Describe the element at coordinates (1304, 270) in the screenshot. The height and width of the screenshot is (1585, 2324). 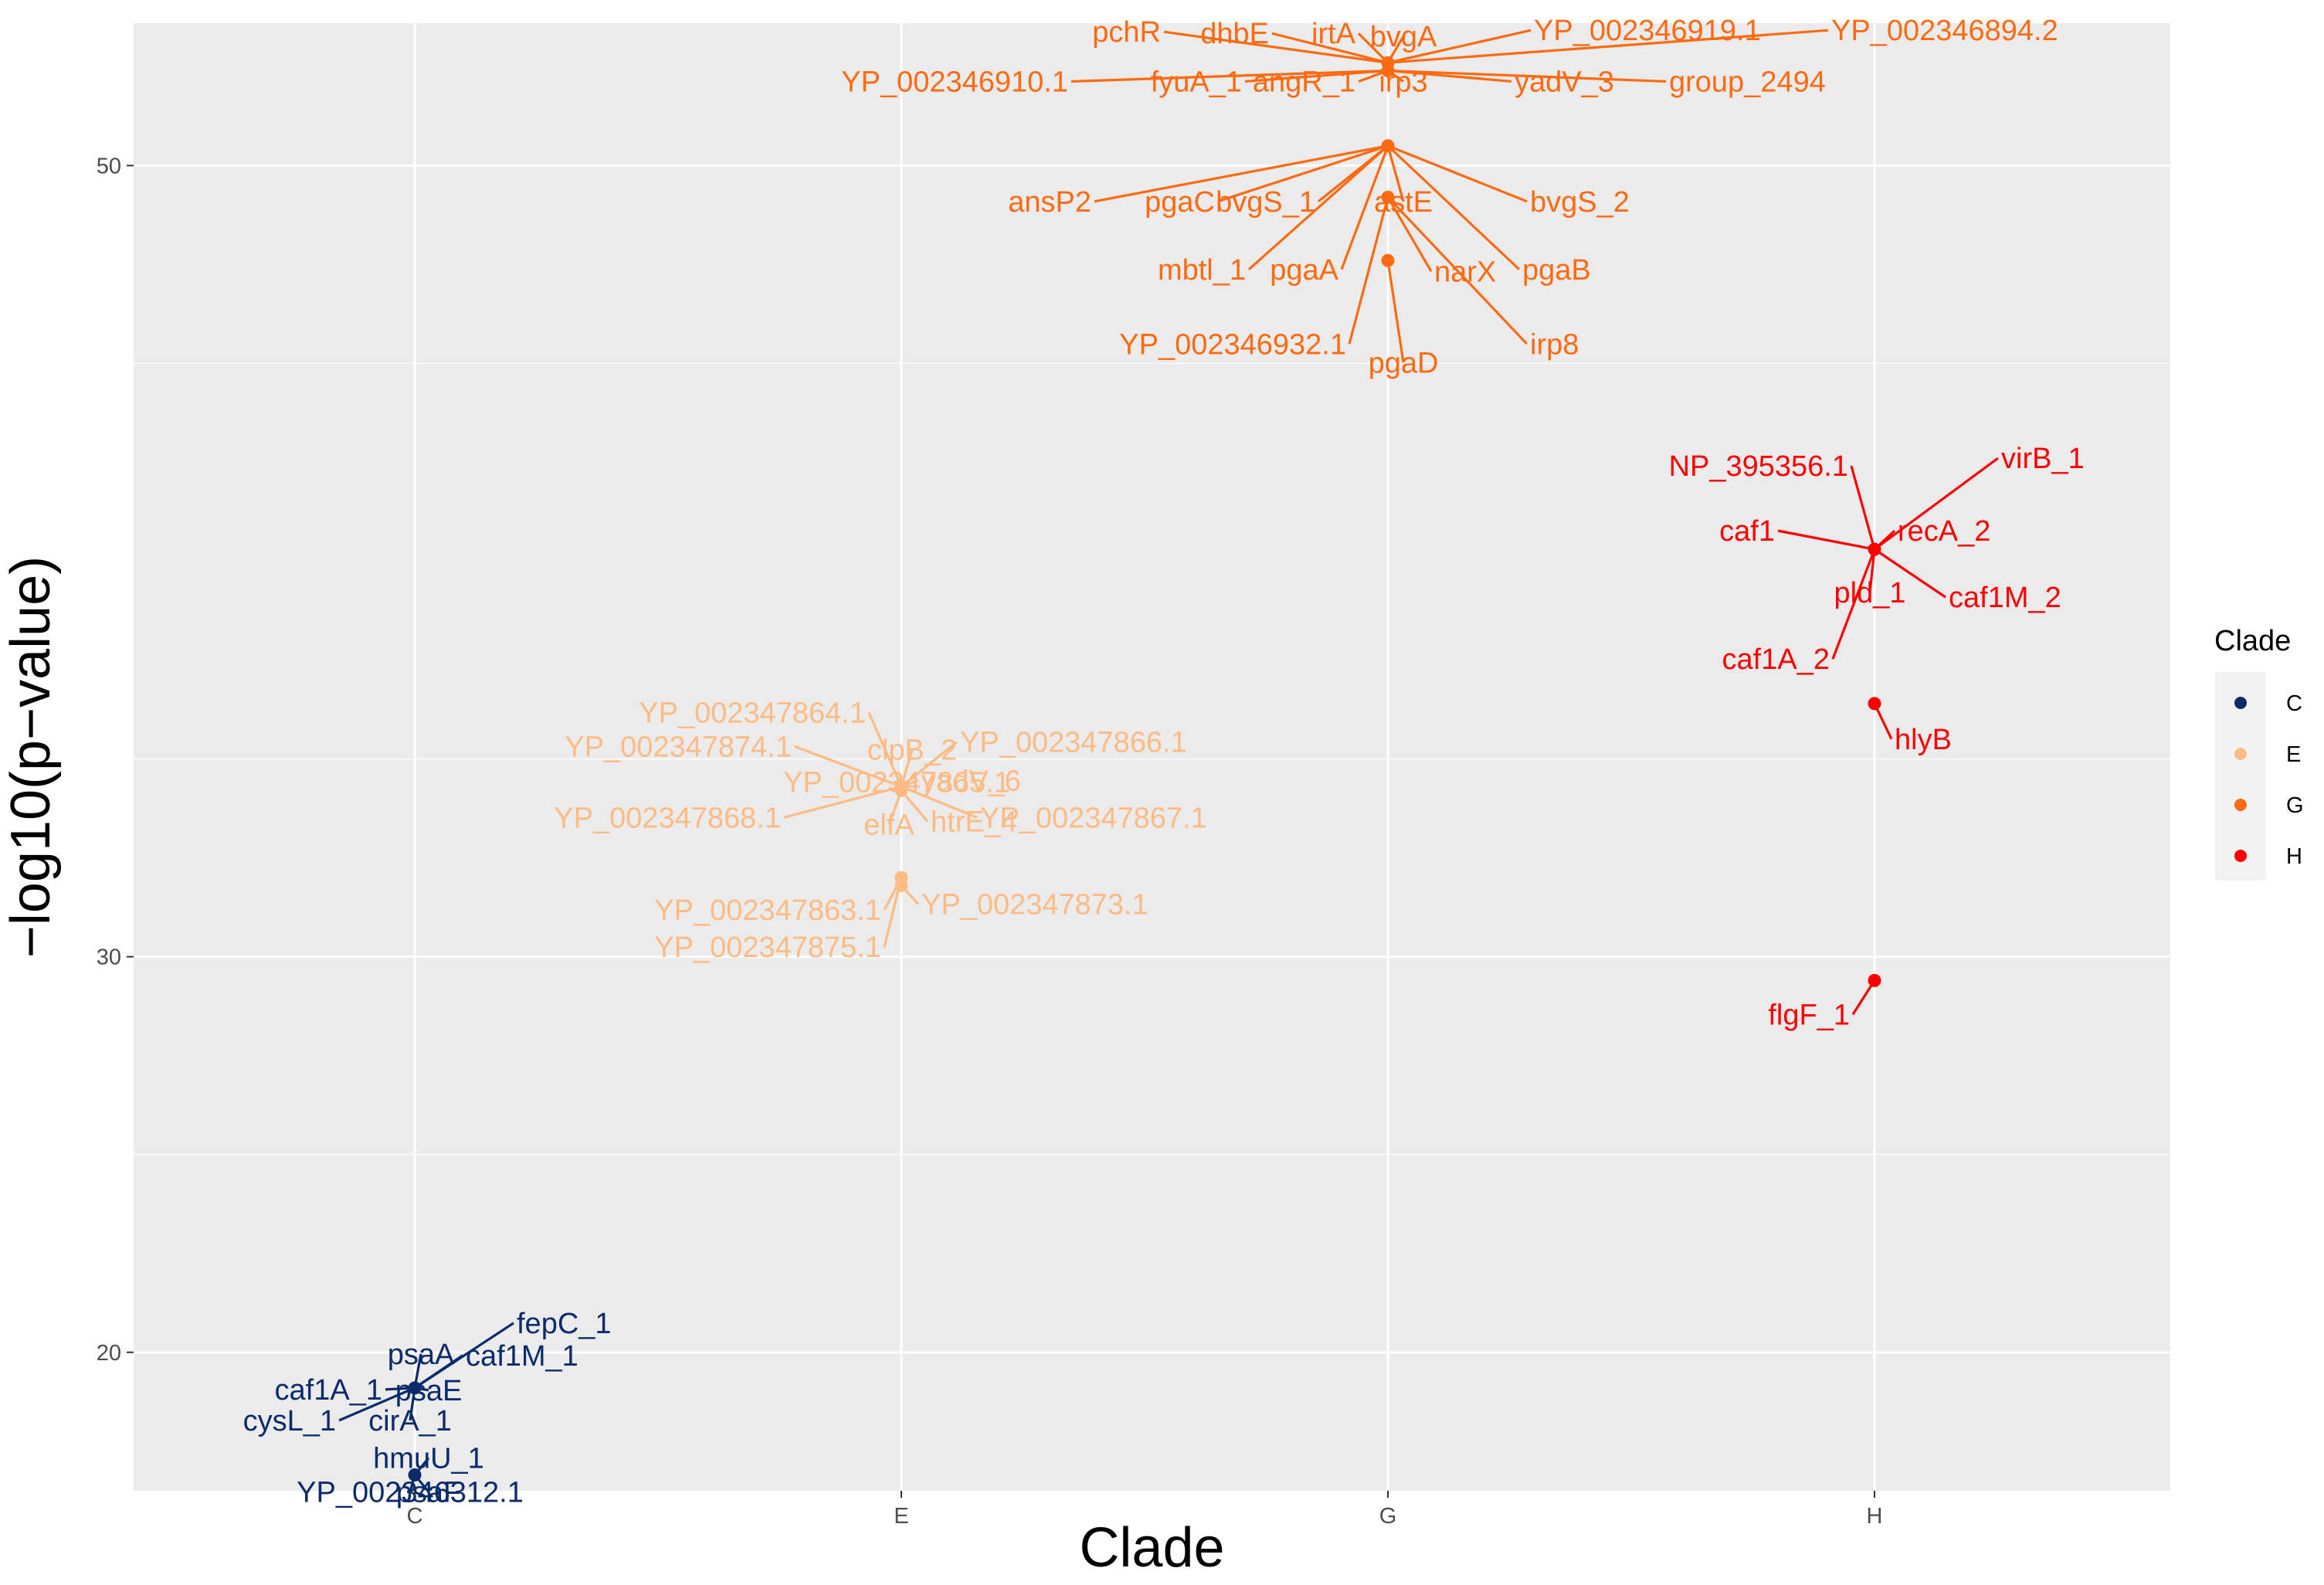
I see `point-label: pgaA` at that location.